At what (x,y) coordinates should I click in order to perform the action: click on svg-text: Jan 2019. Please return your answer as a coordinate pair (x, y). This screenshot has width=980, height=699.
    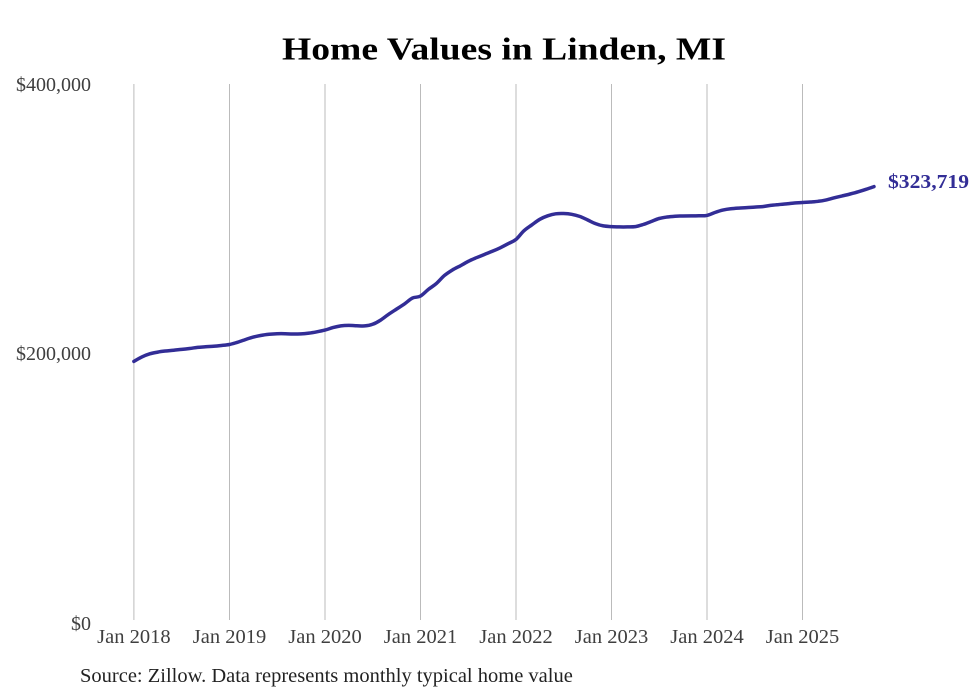
    Looking at the image, I should click on (229, 637).